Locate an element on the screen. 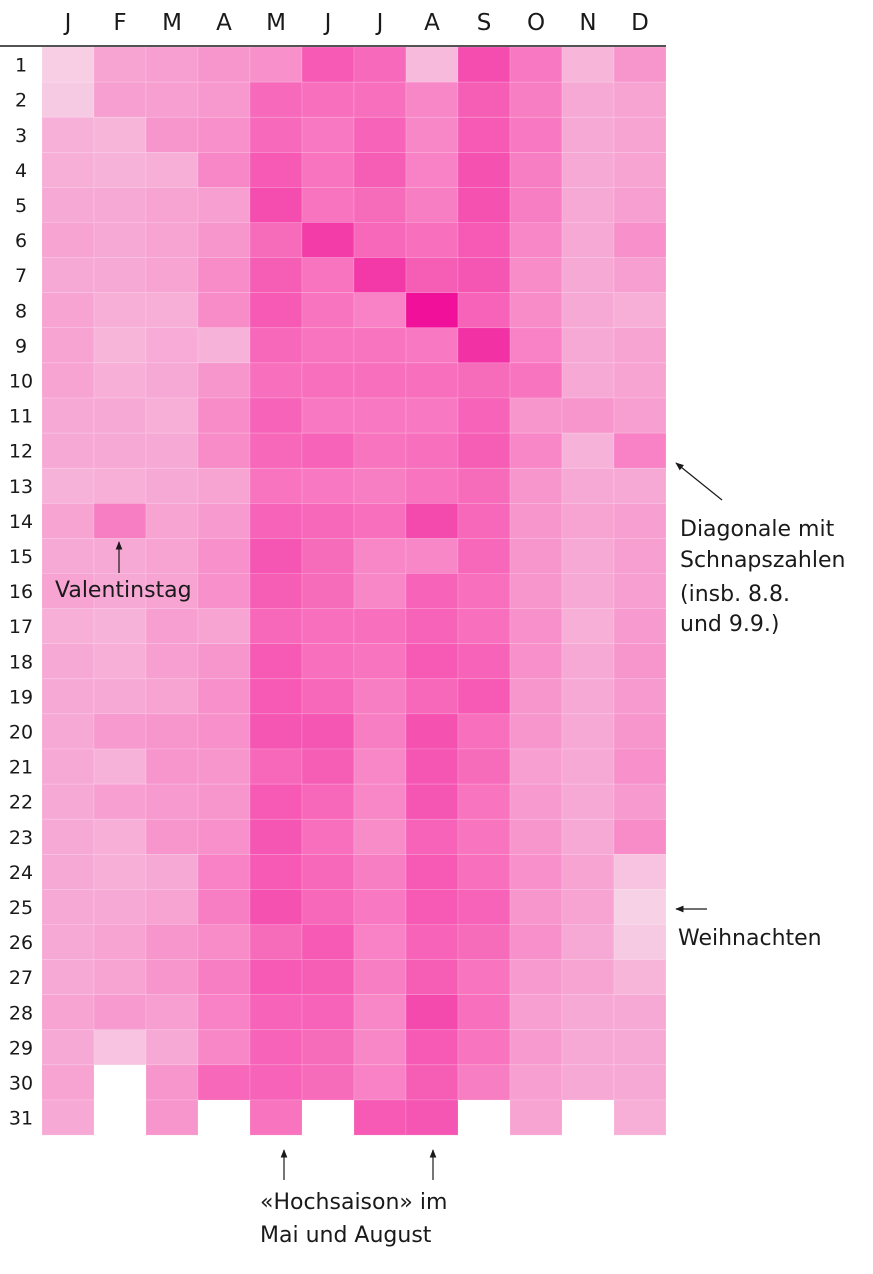 This screenshot has width=873, height=1274. season-label-2: Mai und August is located at coordinates (346, 1235).